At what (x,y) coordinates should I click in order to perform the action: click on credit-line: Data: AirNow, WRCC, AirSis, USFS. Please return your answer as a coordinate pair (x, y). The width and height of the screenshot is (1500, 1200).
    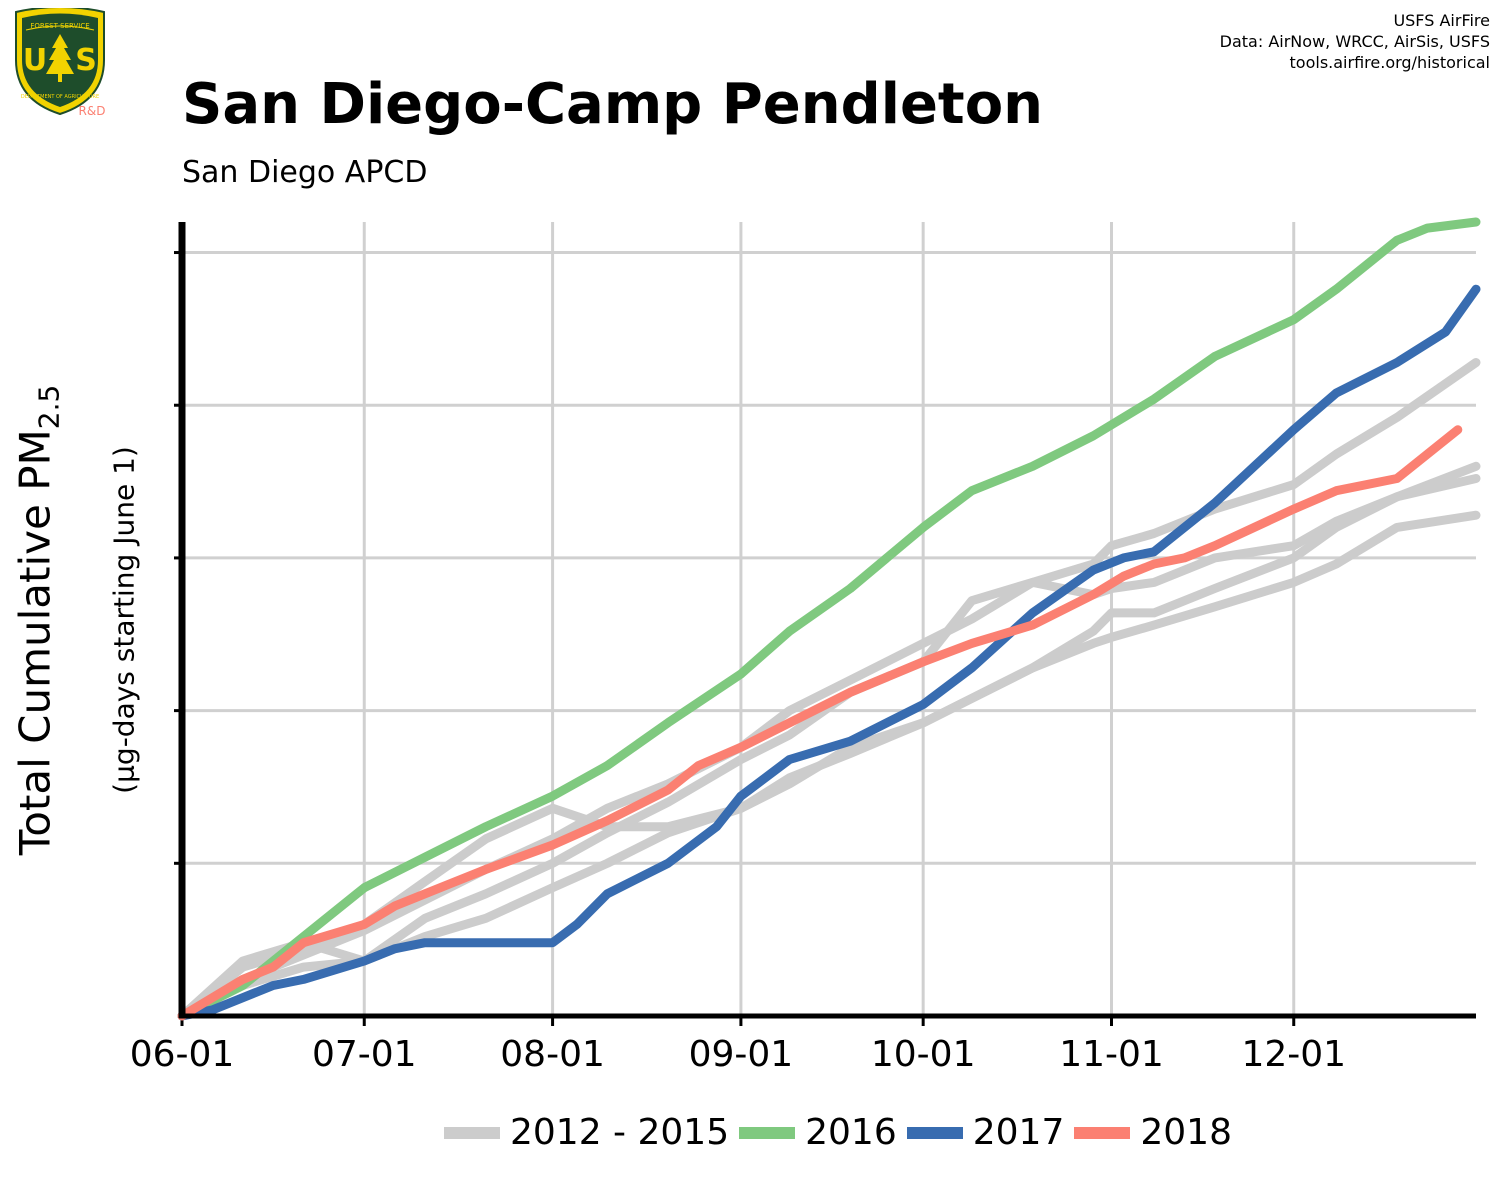
    Looking at the image, I should click on (1354, 41).